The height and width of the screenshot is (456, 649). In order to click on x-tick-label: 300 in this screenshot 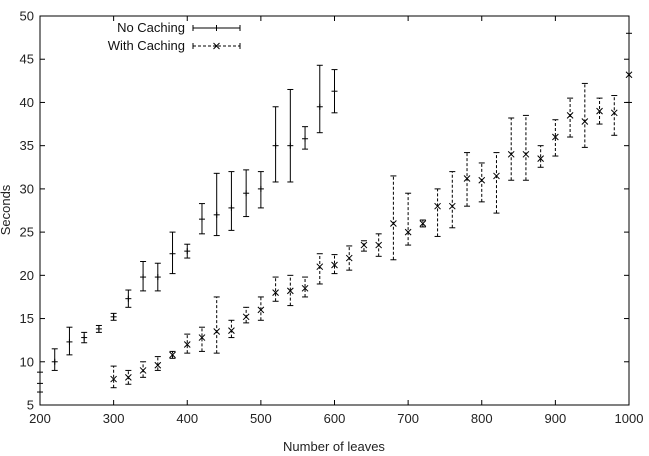, I will do `click(114, 418)`.